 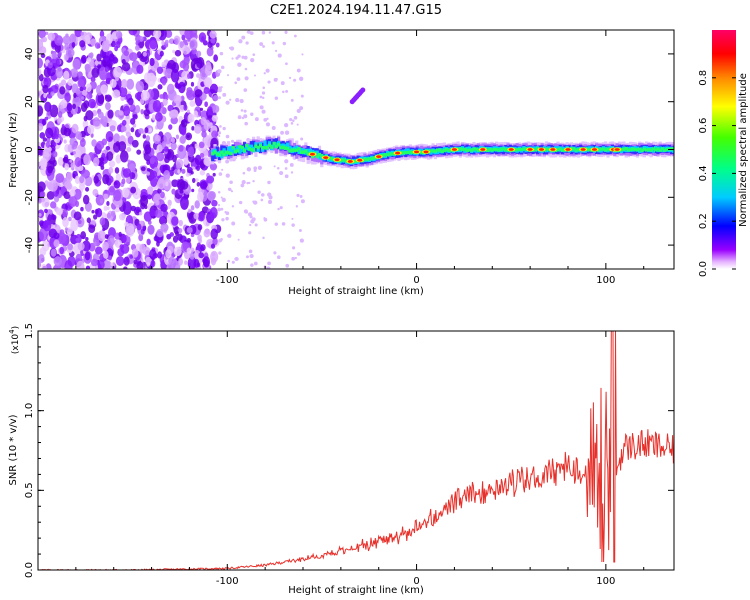 What do you see at coordinates (227, 581) in the screenshot?
I see `snr-xtick-label: -100` at bounding box center [227, 581].